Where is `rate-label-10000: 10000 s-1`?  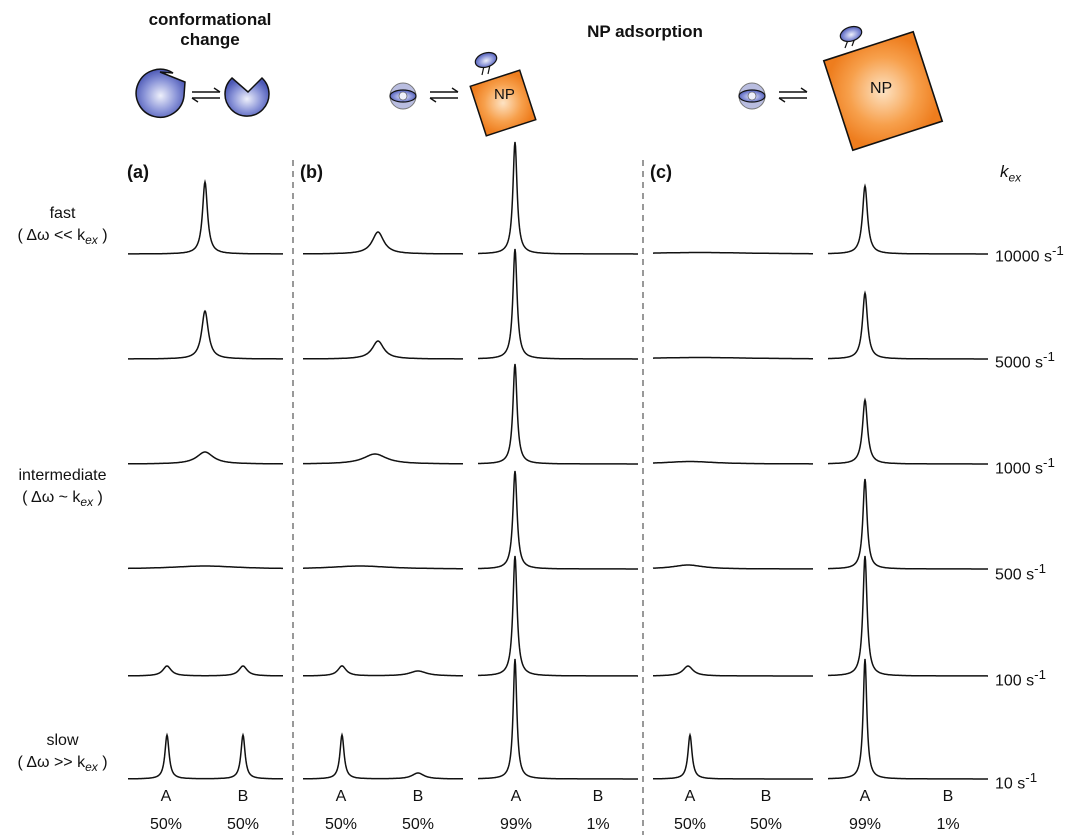 rate-label-10000: 10000 s-1 is located at coordinates (1029, 254).